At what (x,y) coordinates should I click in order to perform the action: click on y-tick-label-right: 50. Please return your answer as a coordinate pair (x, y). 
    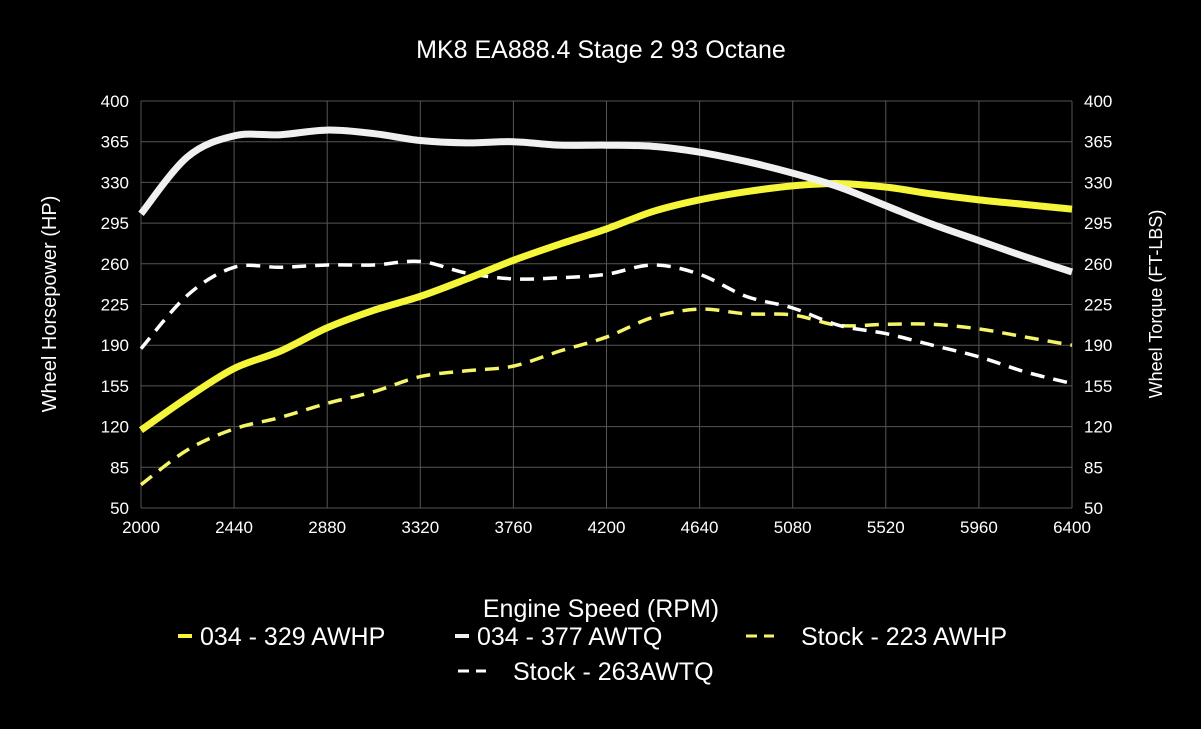
    Looking at the image, I should click on (1093, 508).